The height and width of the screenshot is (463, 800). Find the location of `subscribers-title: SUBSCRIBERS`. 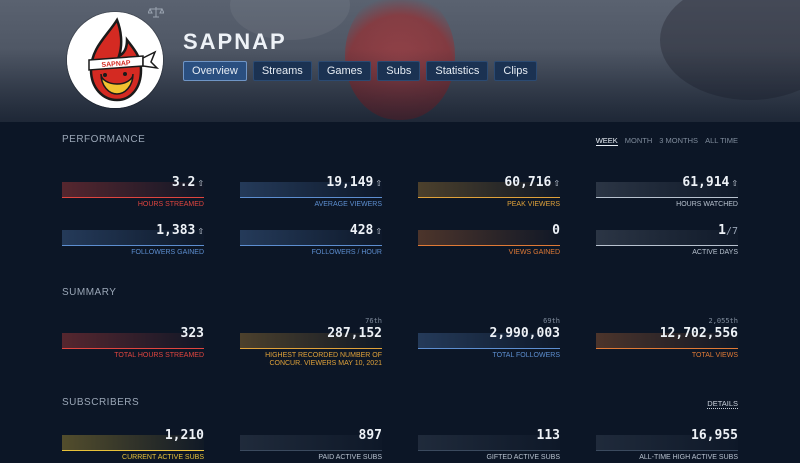

subscribers-title: SUBSCRIBERS is located at coordinates (101, 402).